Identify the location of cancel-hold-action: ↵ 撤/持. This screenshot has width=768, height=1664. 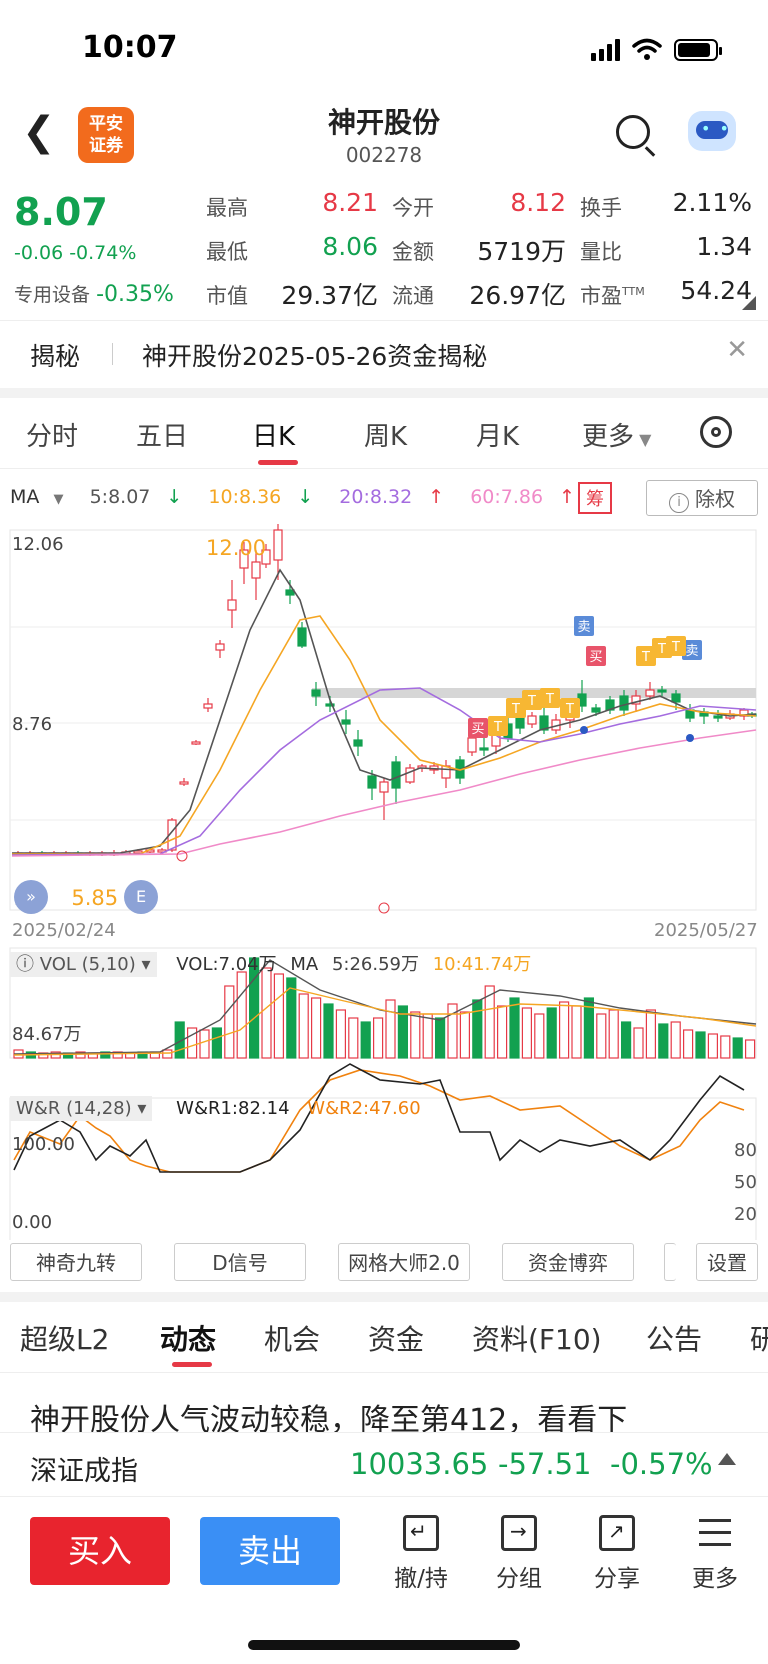
(421, 1554).